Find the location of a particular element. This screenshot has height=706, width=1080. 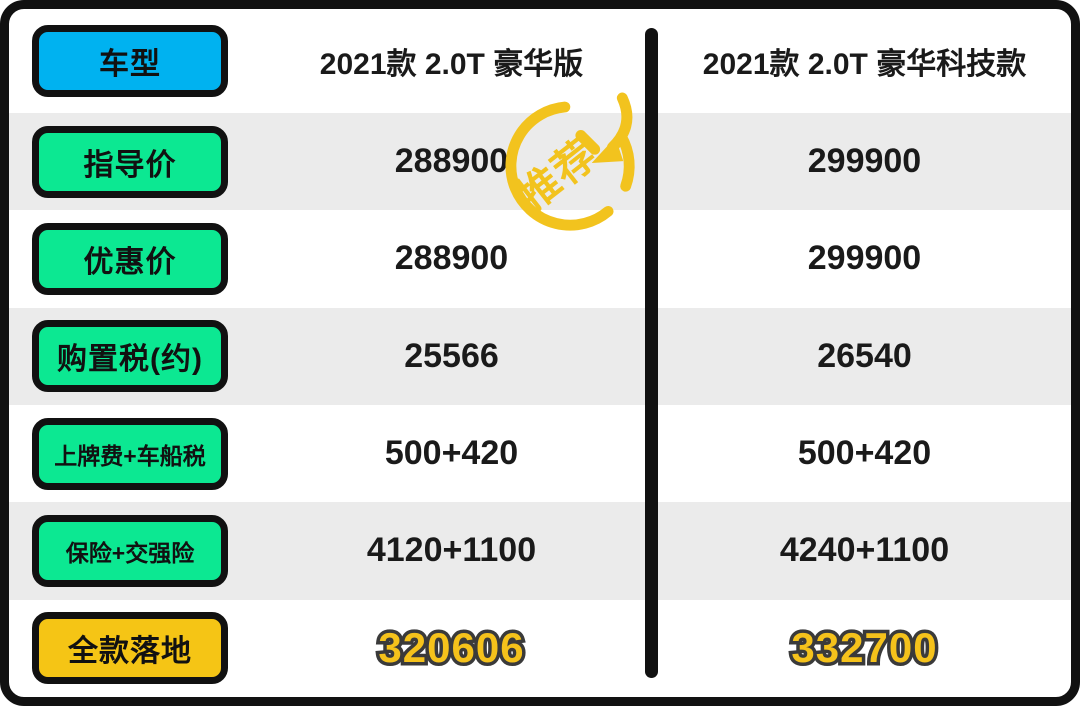

insurance-pill: 保险+交强险 is located at coordinates (130, 550).